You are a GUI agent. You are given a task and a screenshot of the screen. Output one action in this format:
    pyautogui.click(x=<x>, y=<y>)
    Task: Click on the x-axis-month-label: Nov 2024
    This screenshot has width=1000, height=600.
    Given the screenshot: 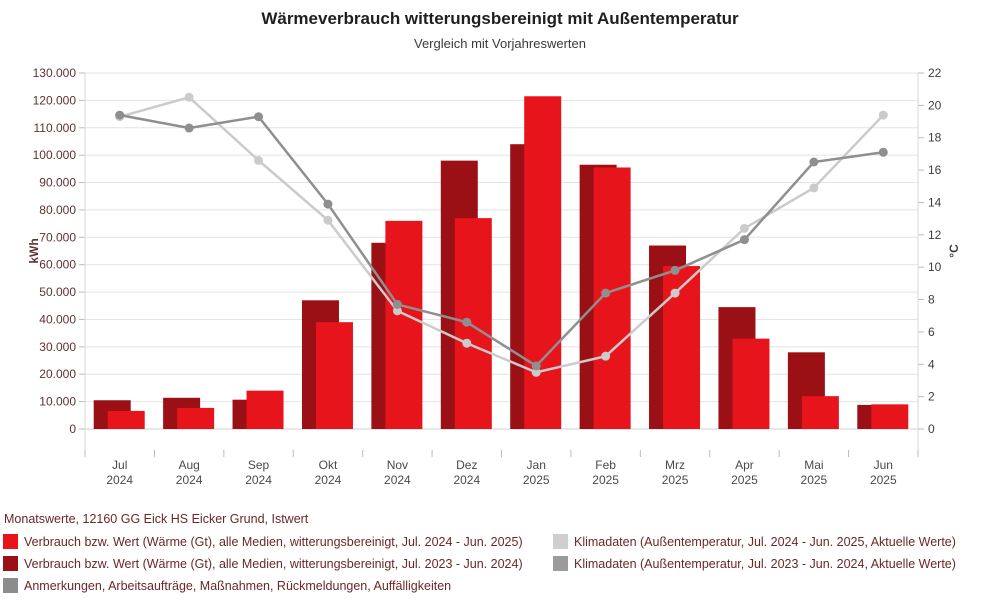 What is the action you would take?
    pyautogui.click(x=397, y=472)
    